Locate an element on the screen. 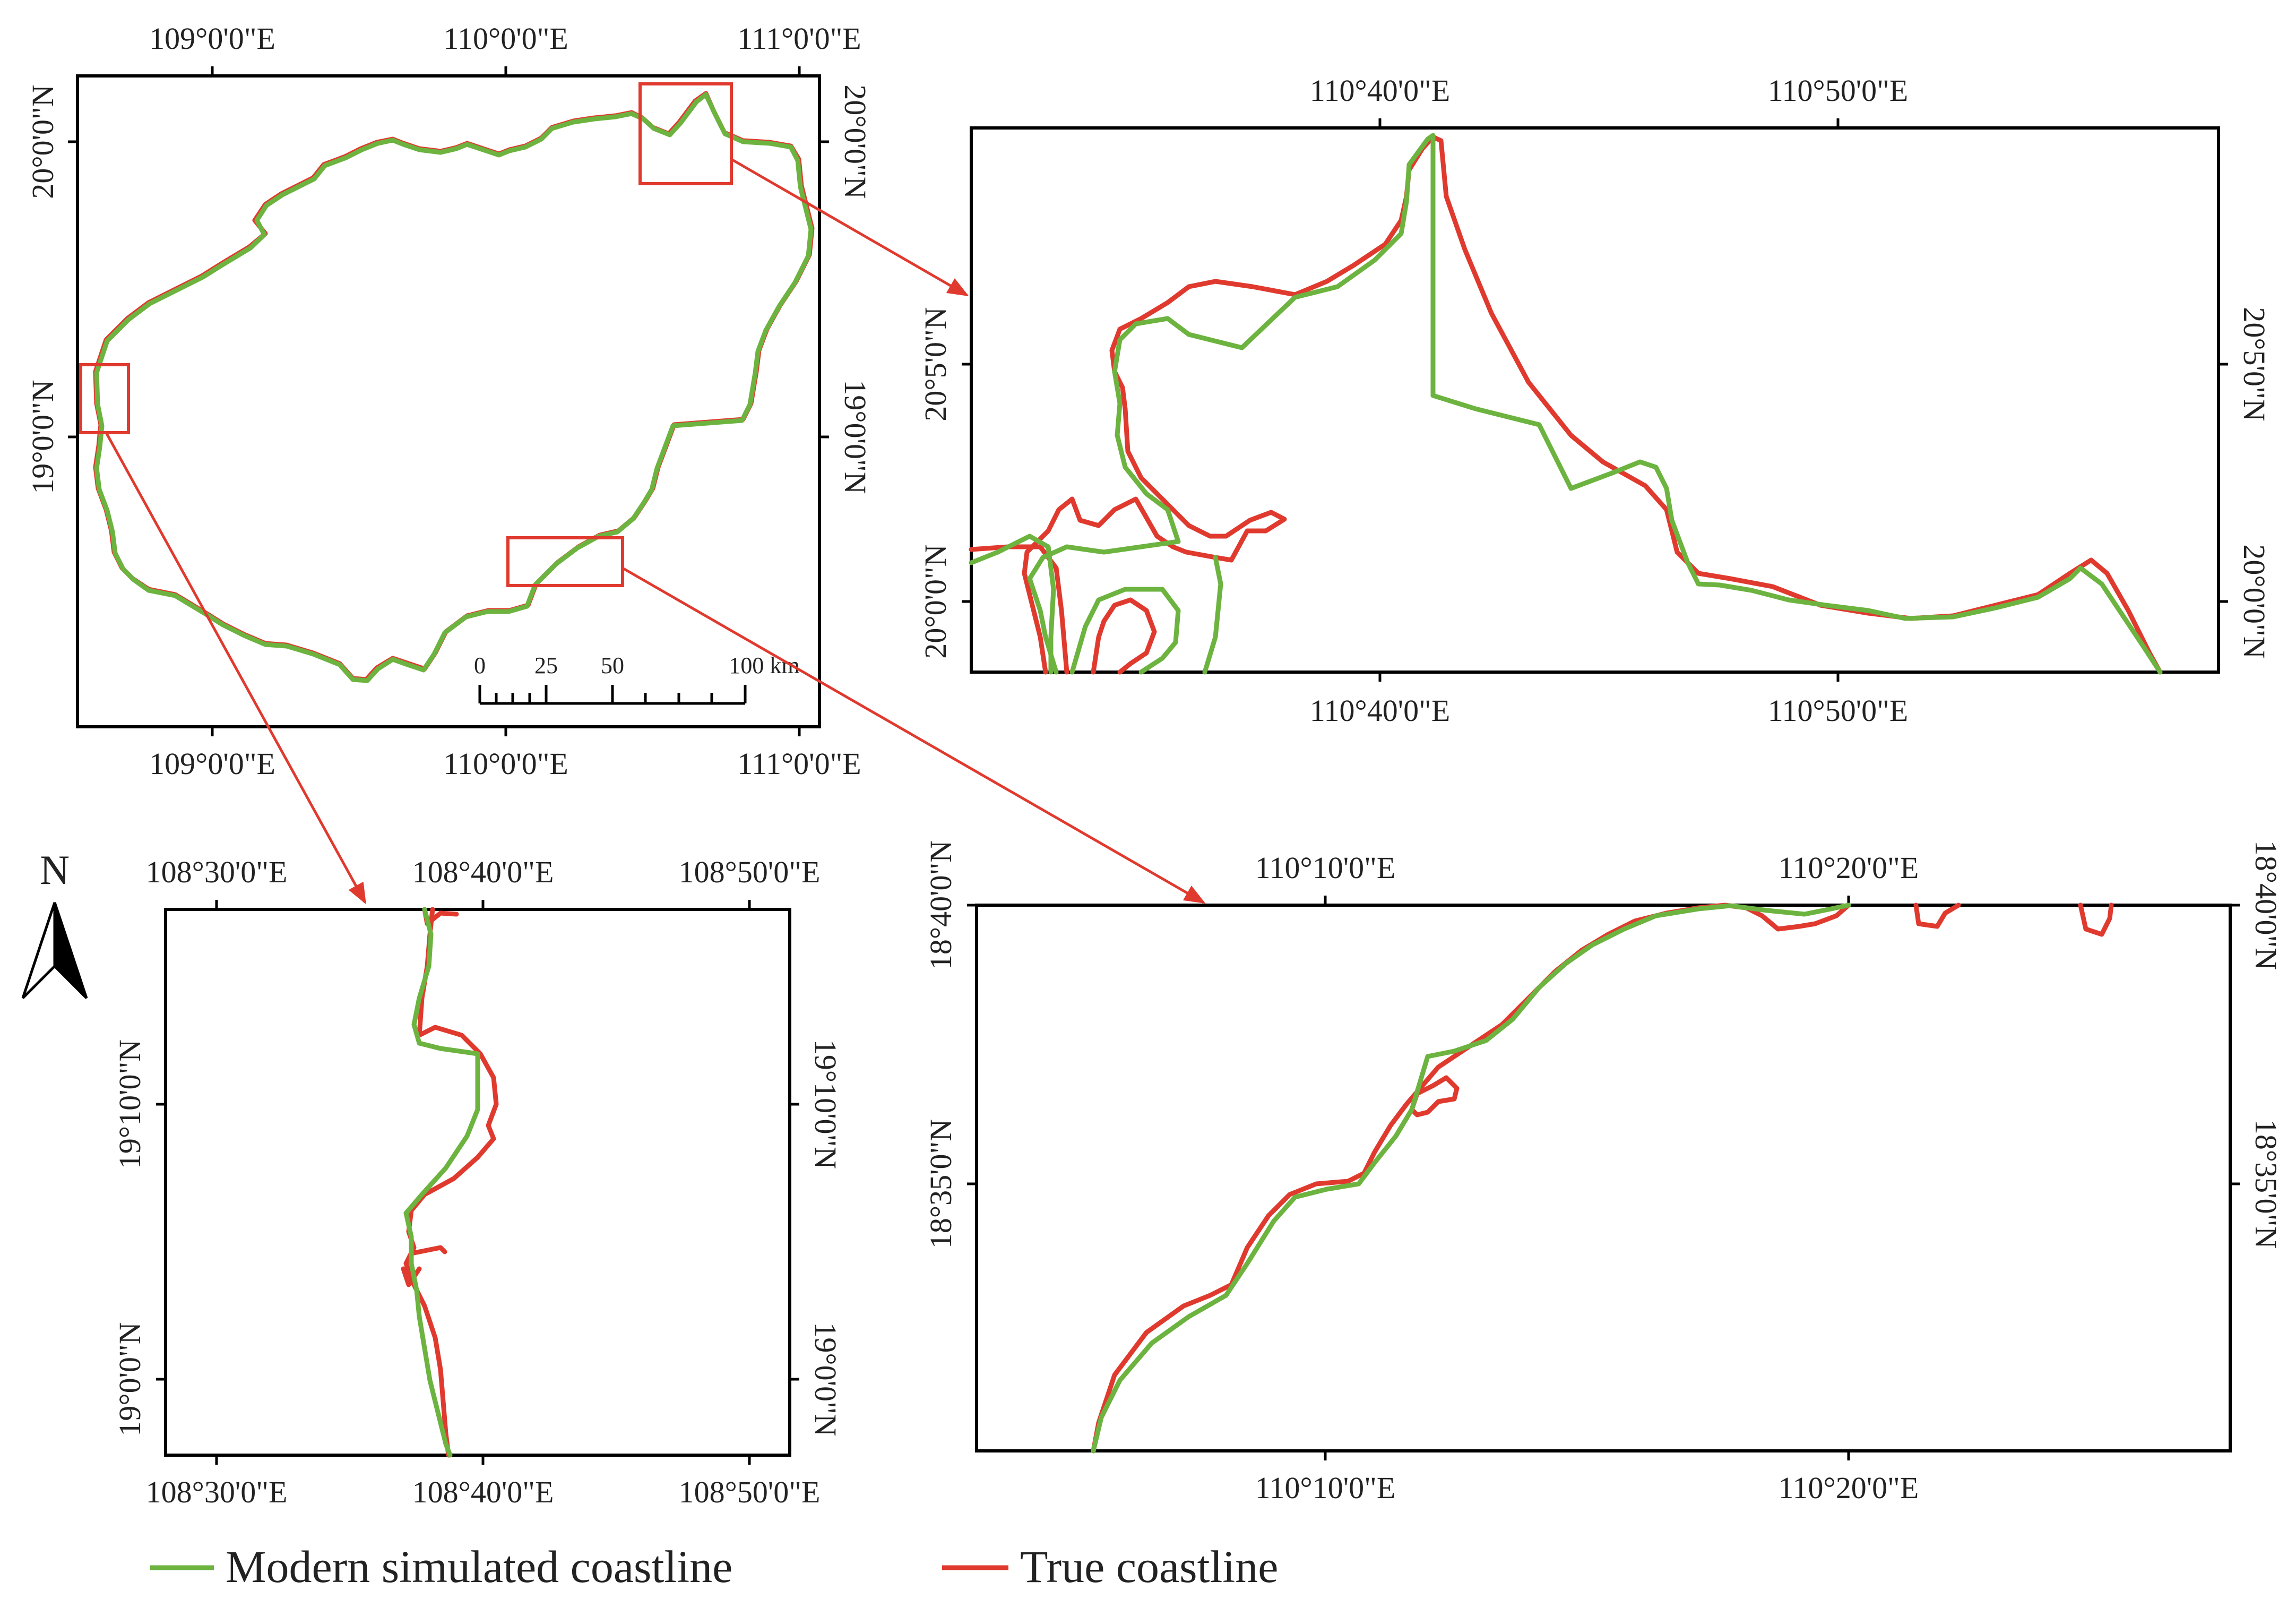  s-right-lat-1: 18°40'0"N is located at coordinates (2266, 905).